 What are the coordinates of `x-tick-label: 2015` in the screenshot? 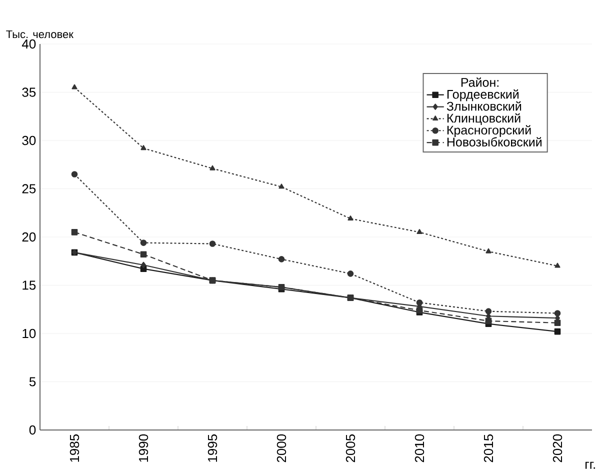 It's located at (489, 448).